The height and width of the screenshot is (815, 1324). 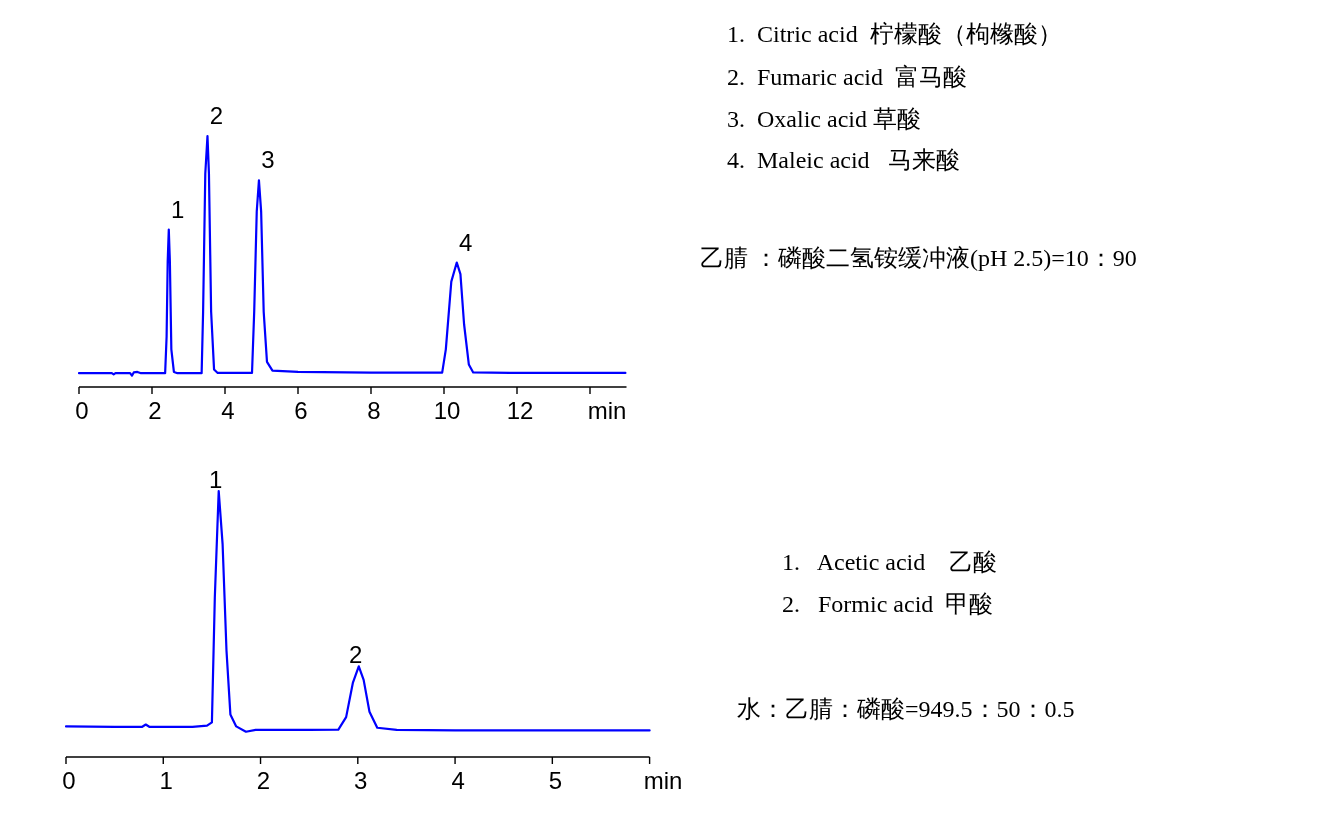 I want to click on text: 2. Fumaric acid 富马酸, so click(x=847, y=77).